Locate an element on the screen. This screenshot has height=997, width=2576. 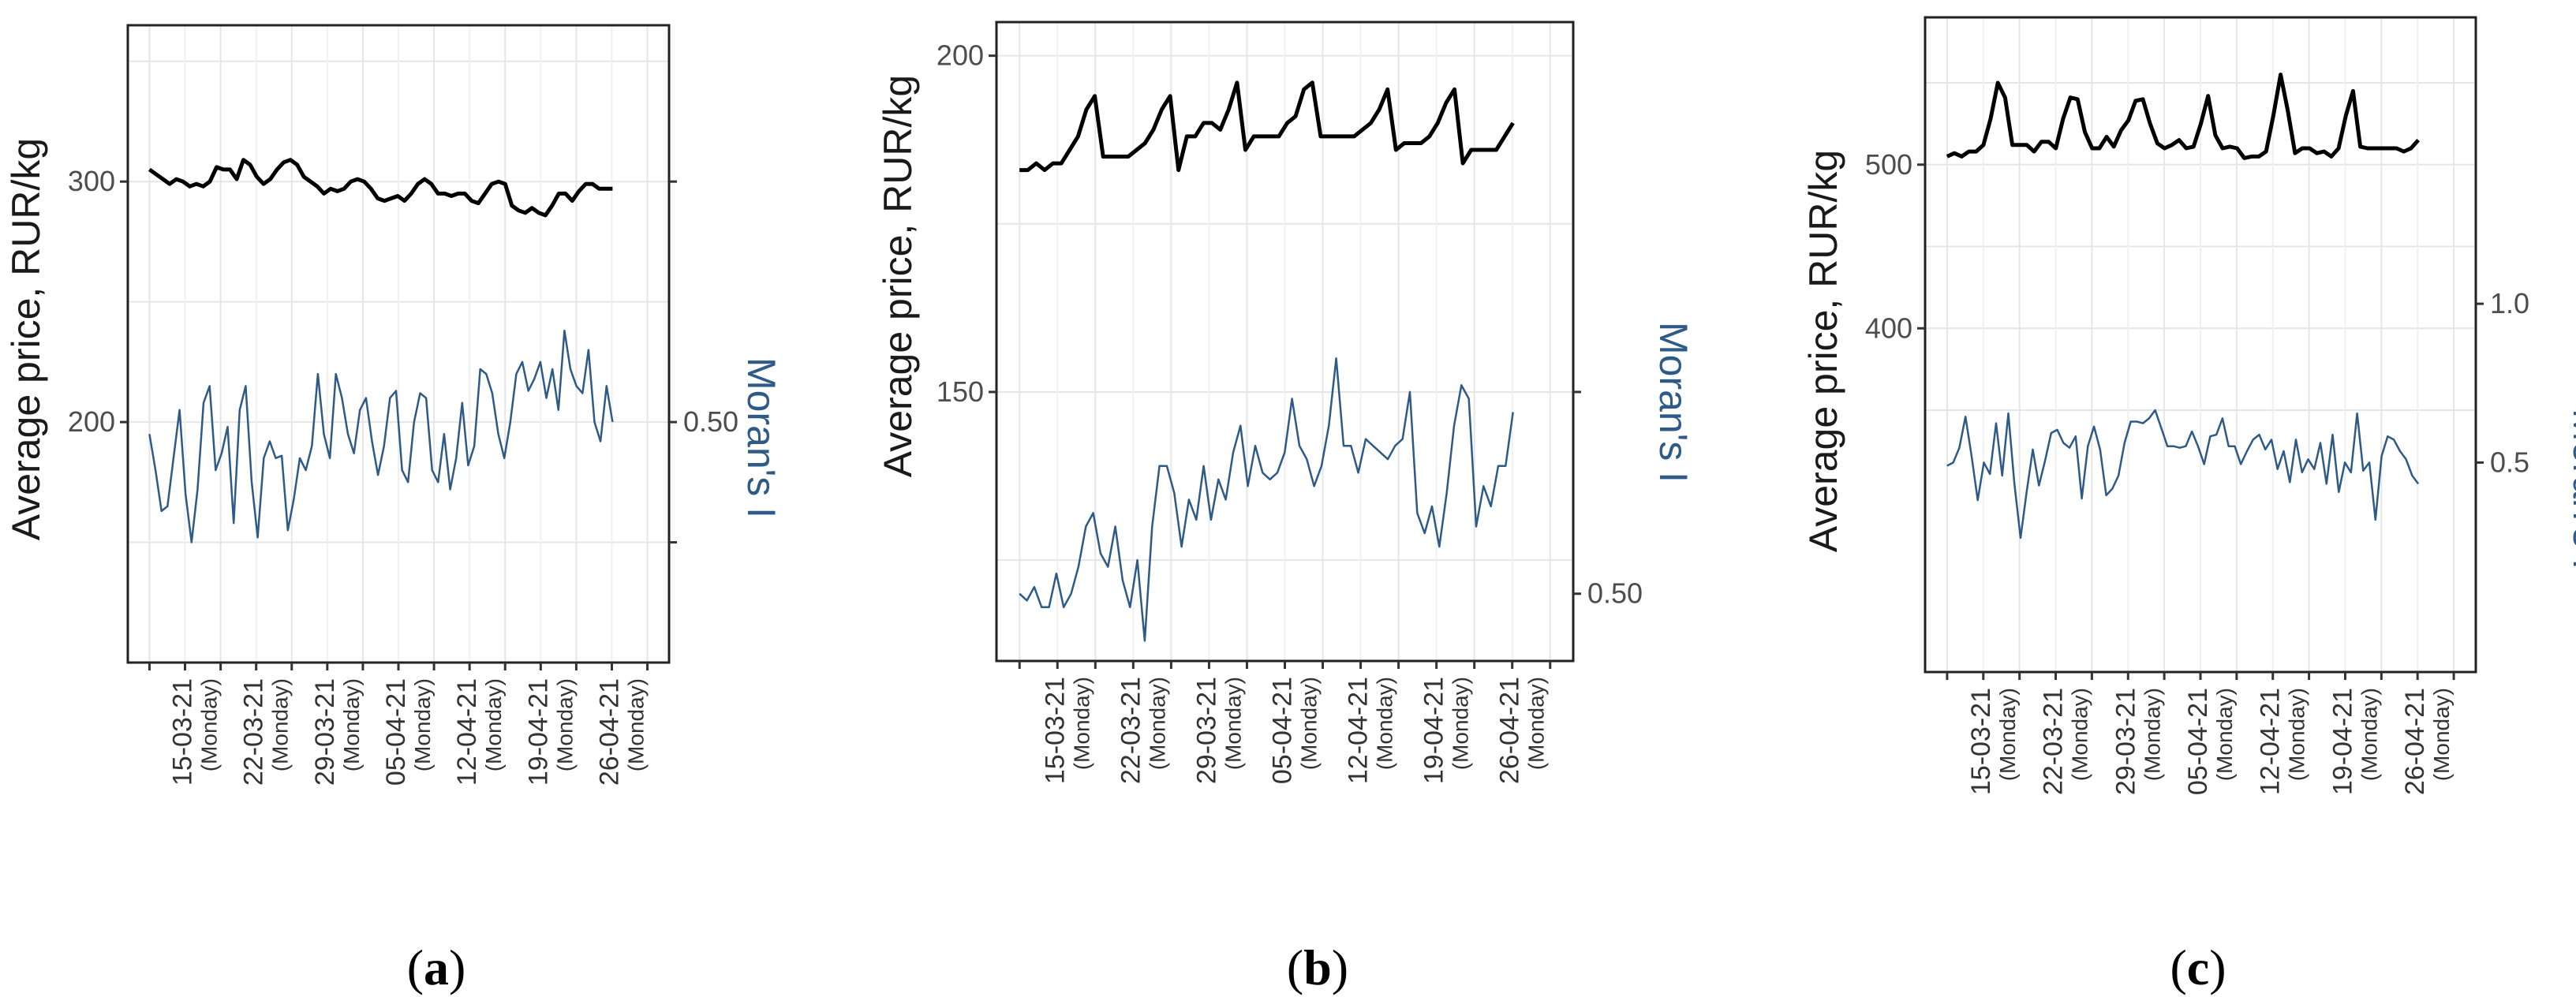
y-tick-label: 150 is located at coordinates (960, 391).